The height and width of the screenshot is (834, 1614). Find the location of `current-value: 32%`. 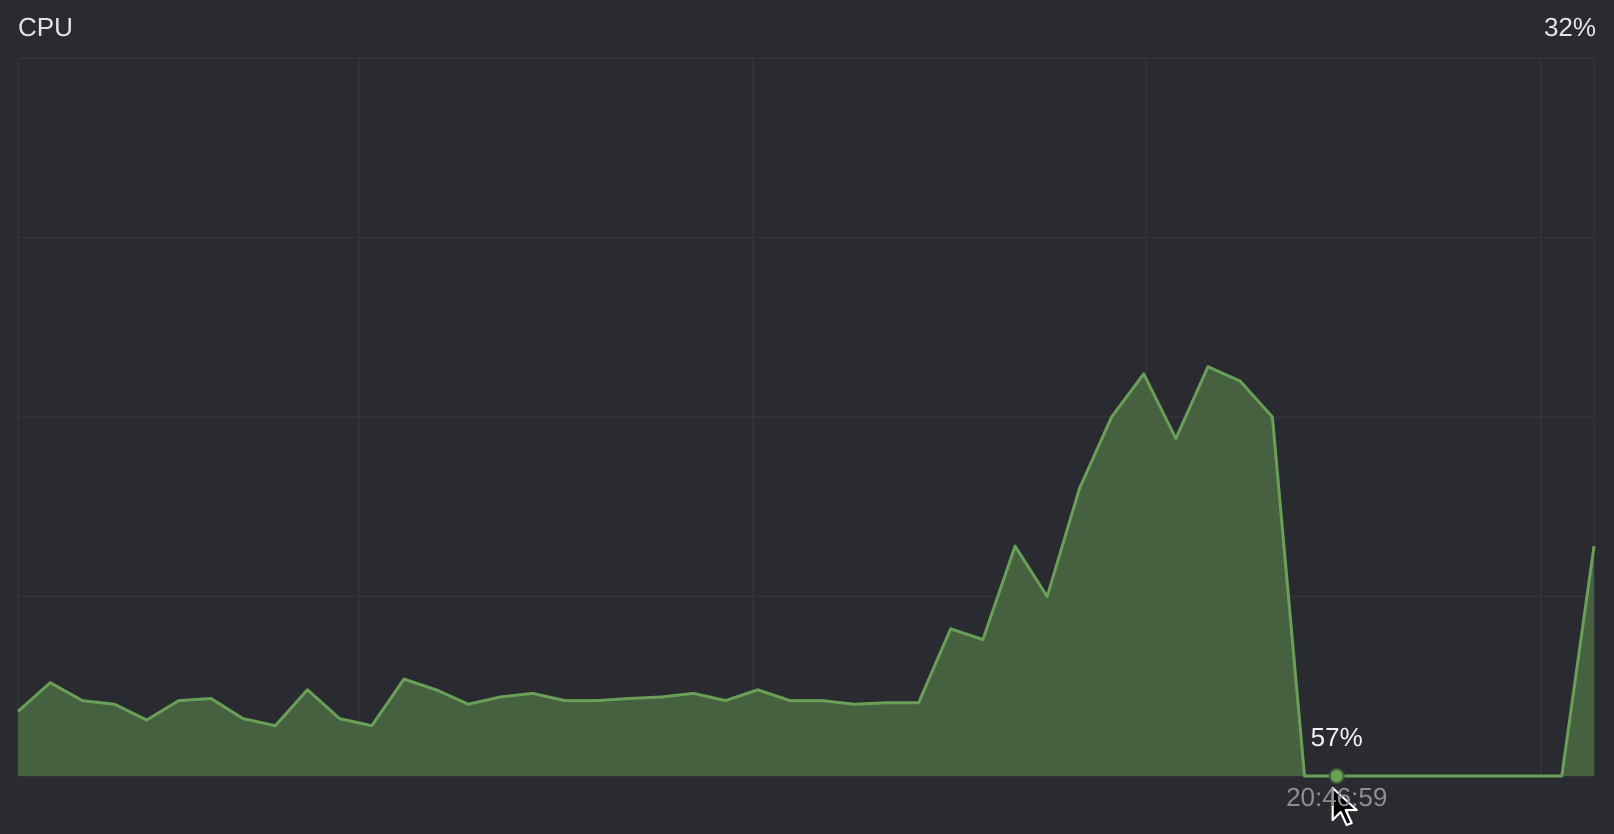

current-value: 32% is located at coordinates (1569, 27).